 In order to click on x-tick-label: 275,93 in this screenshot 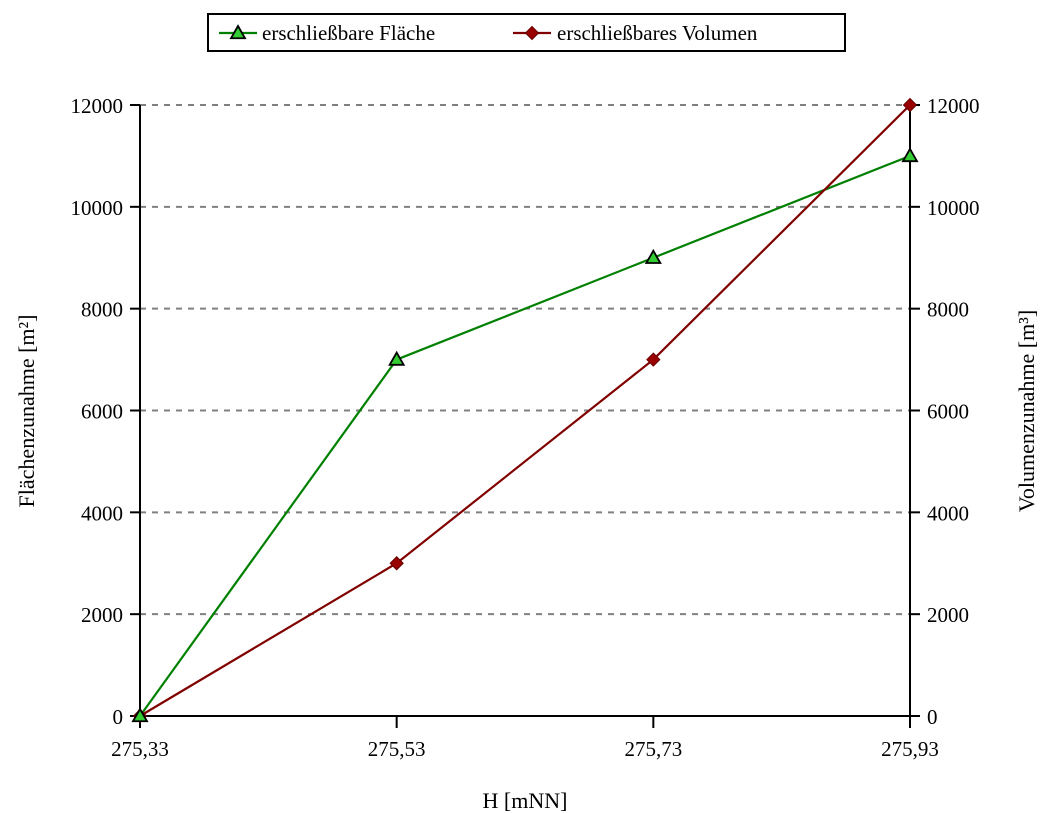, I will do `click(910, 749)`.